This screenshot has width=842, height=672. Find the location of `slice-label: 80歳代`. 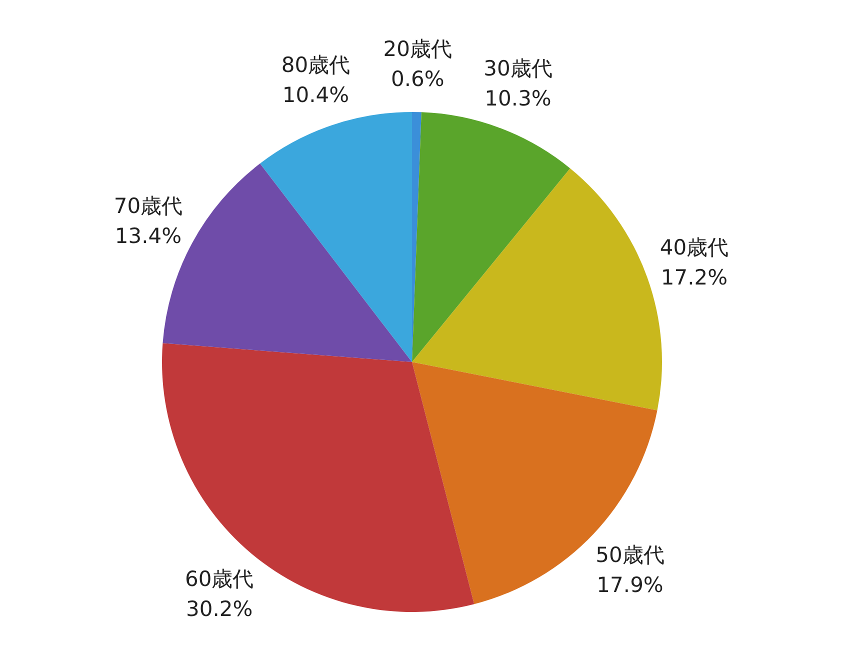

slice-label: 80歳代 is located at coordinates (315, 64).